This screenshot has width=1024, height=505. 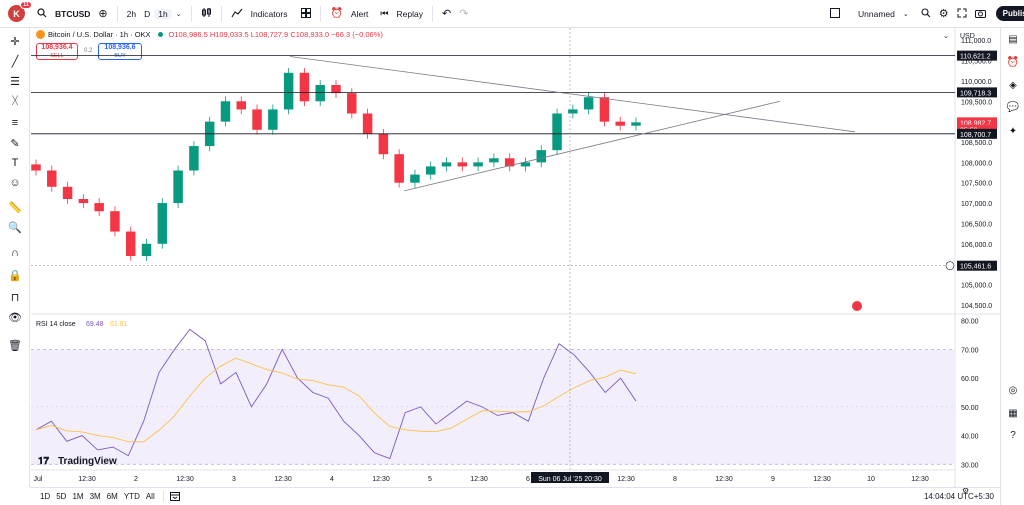 I want to click on user-avatar: K 11, so click(x=20, y=11).